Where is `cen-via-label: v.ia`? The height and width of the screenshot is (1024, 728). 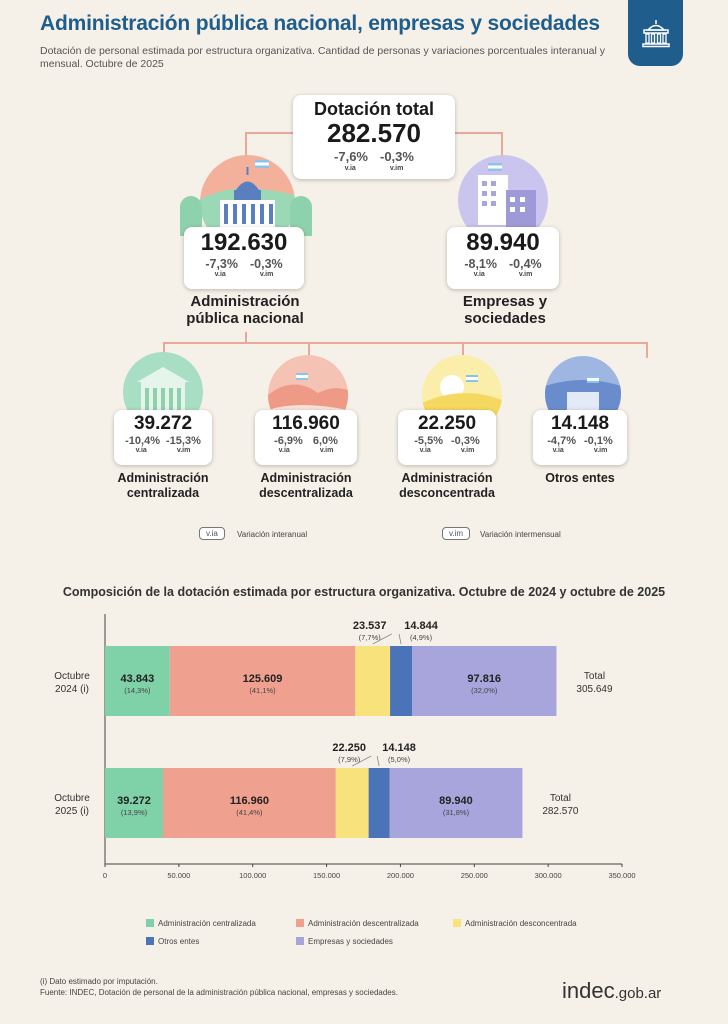 cen-via-label: v.ia is located at coordinates (141, 450).